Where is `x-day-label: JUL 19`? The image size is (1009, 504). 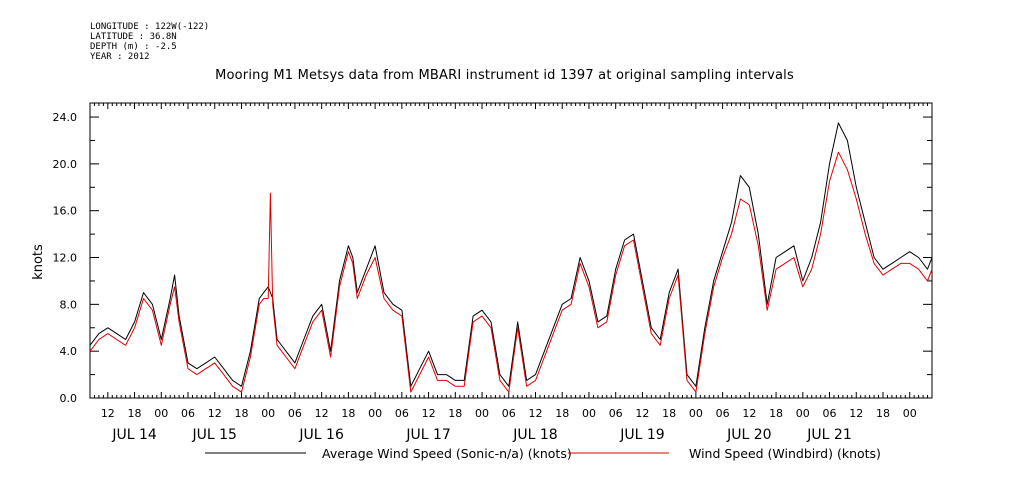 x-day-label: JUL 19 is located at coordinates (641, 435).